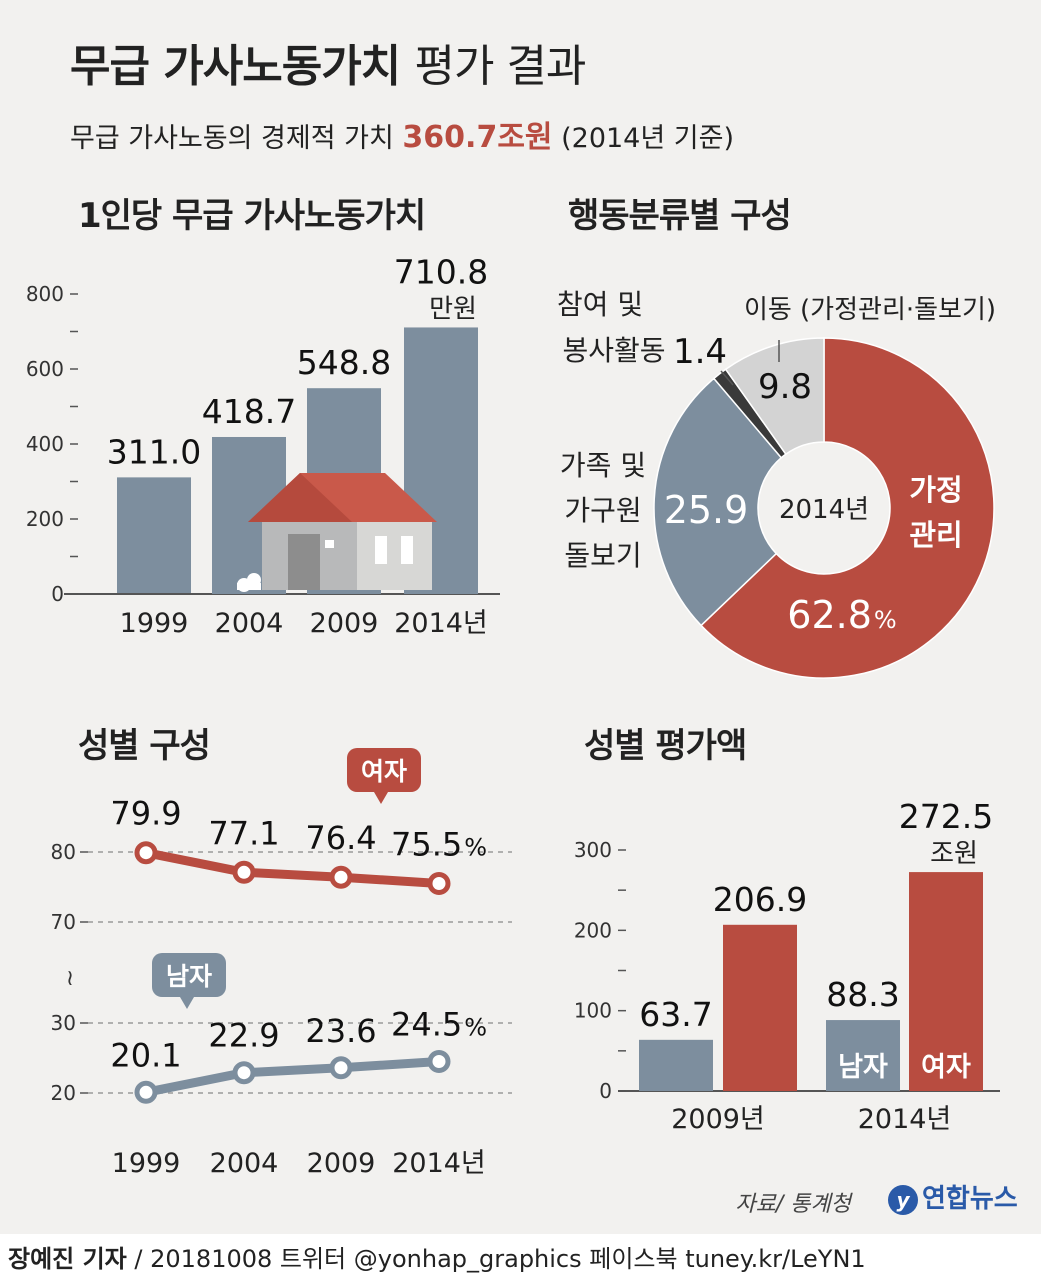  I want to click on data-value-label: 76.4, so click(340, 838).